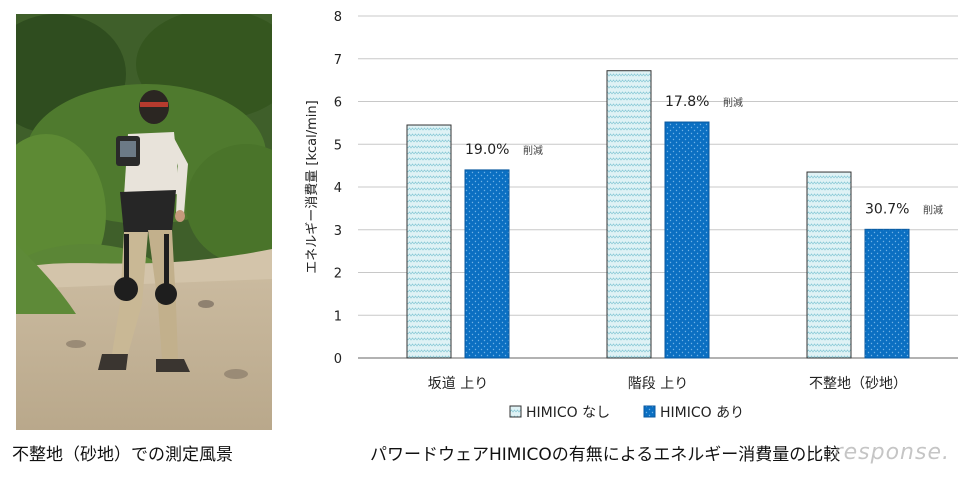 This screenshot has width=968, height=478. I want to click on reduction-label: 19.0%, so click(487, 150).